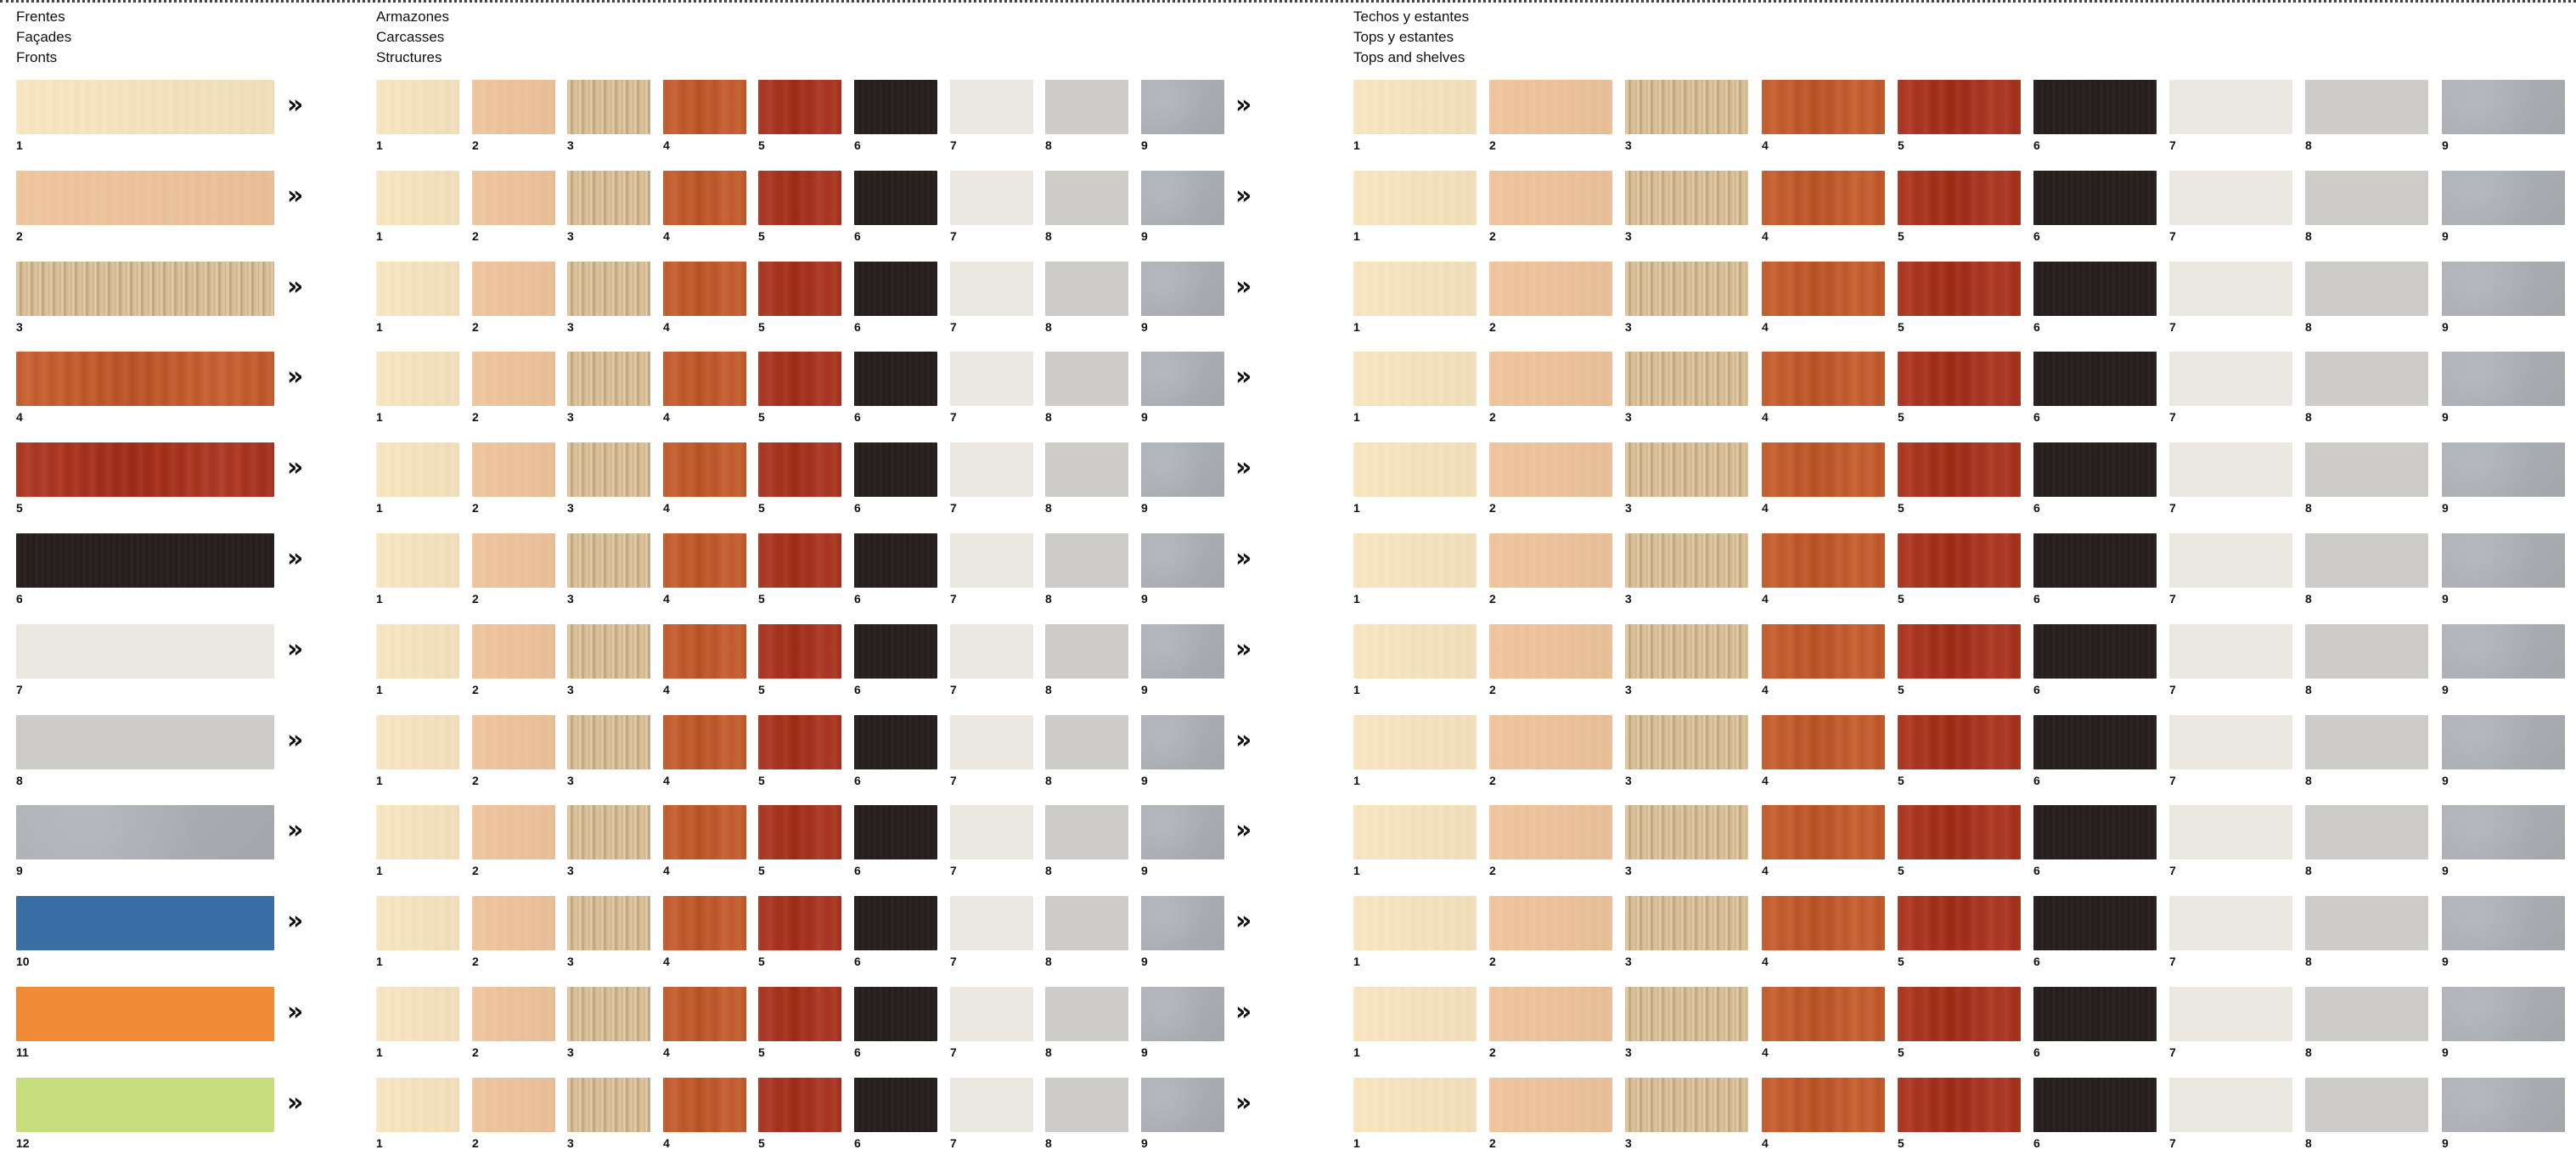  I want to click on top-finish: 4, so click(1823, 1114).